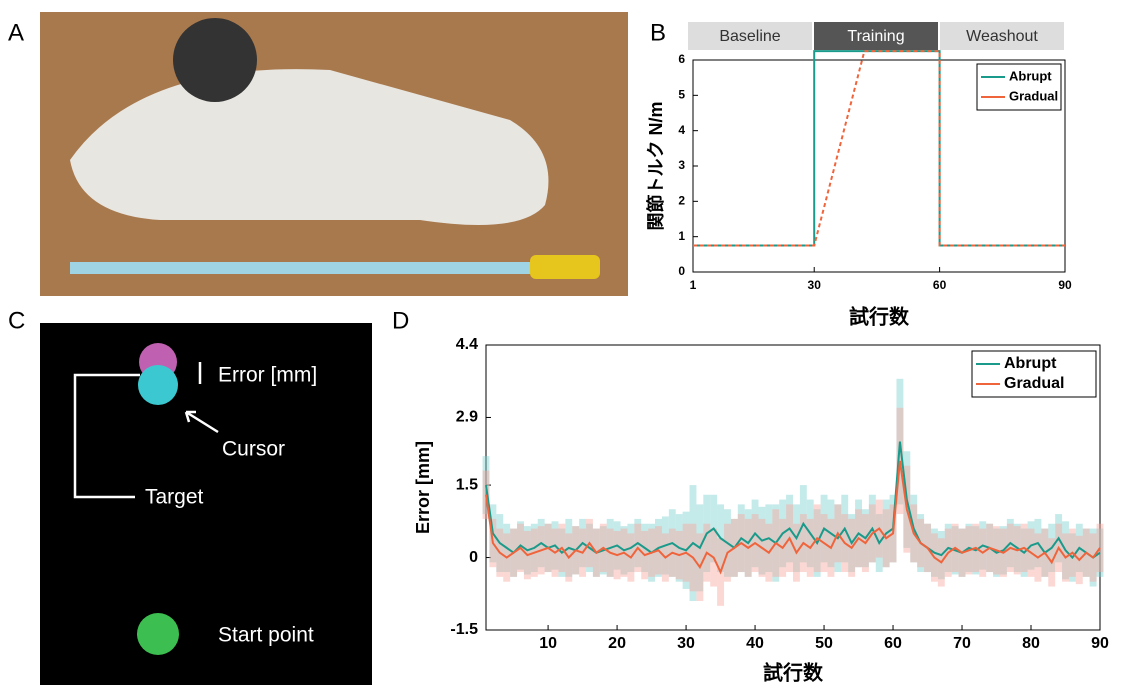 The image size is (1124, 690). What do you see at coordinates (467, 417) in the screenshot?
I see `y-tick-label: 2.9` at bounding box center [467, 417].